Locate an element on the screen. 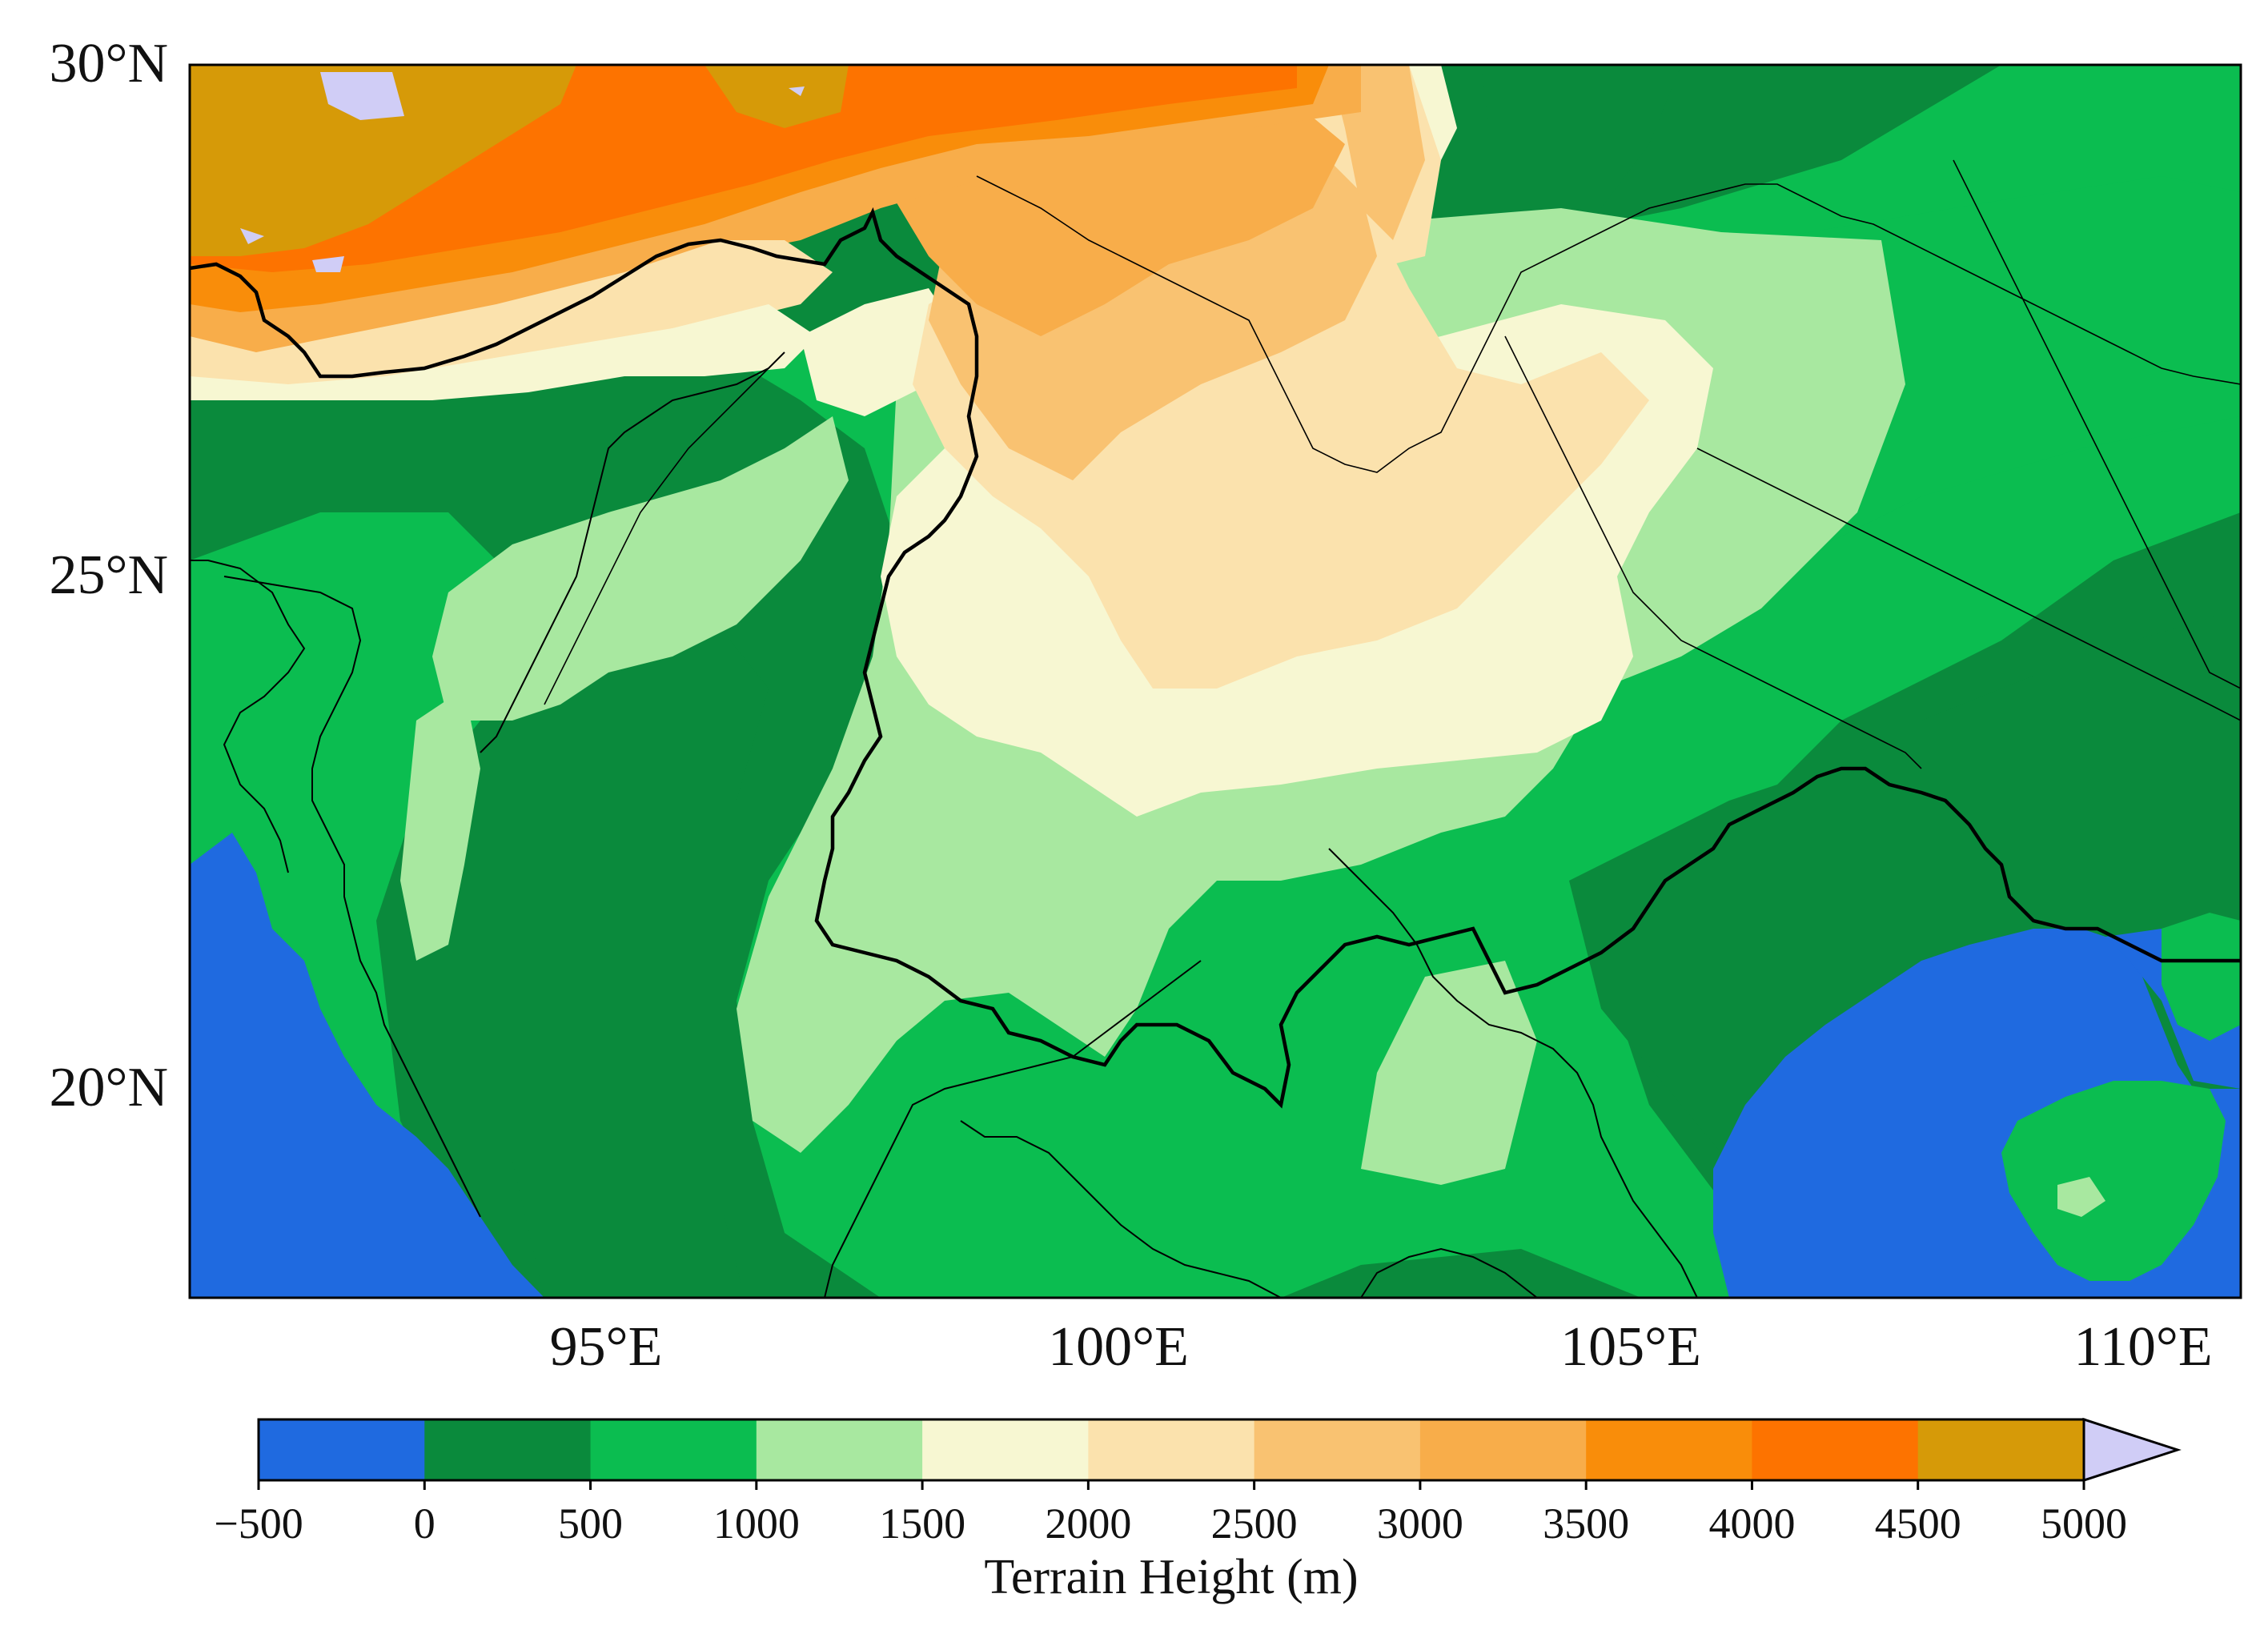 This screenshot has width=2268, height=1646. lat-label-30: 30°N is located at coordinates (108, 64).